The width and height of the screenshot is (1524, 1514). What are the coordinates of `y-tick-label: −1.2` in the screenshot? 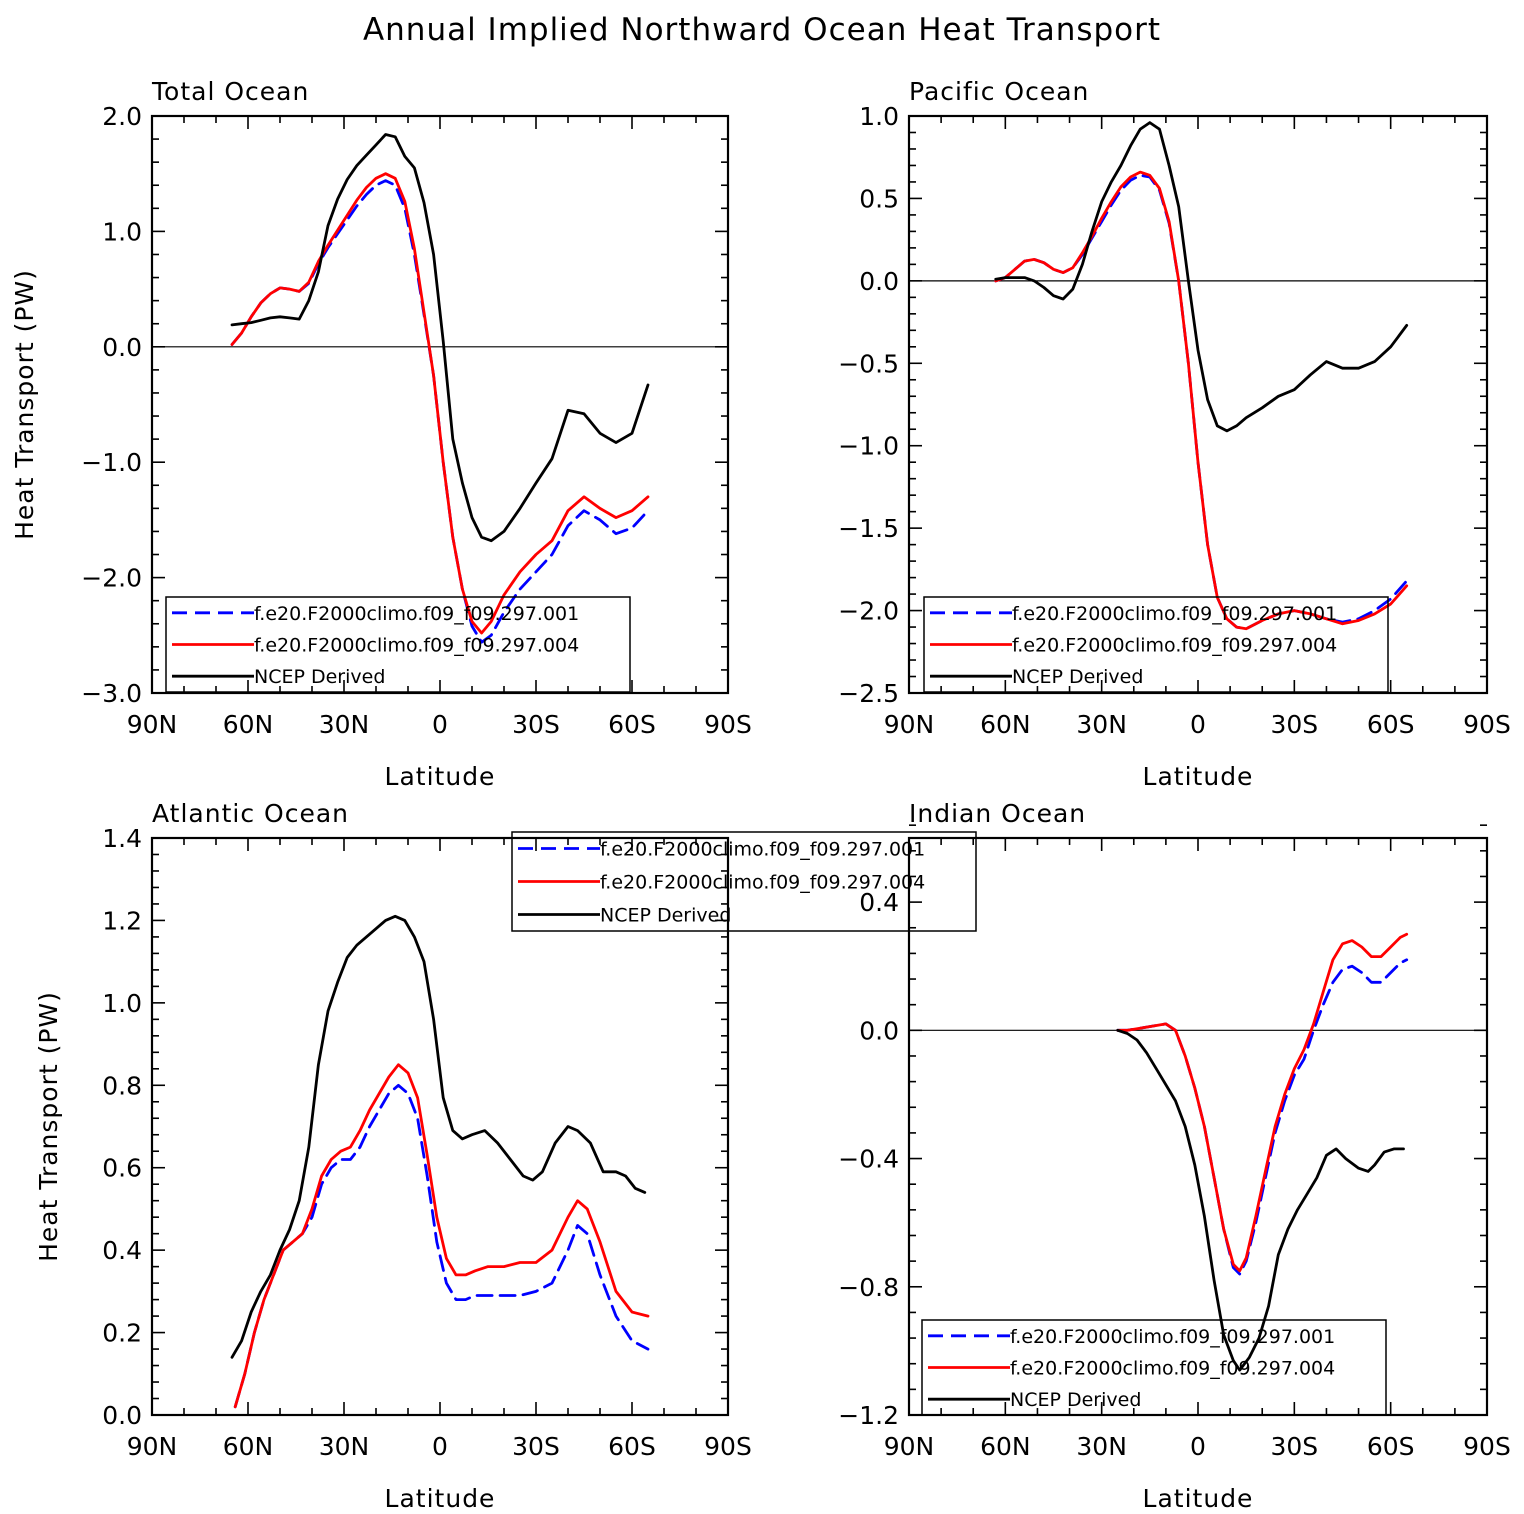 It's located at (868, 1415).